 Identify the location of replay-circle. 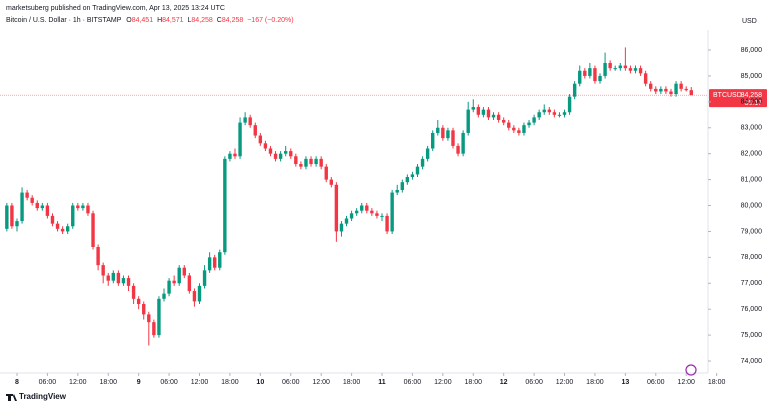
(691, 370).